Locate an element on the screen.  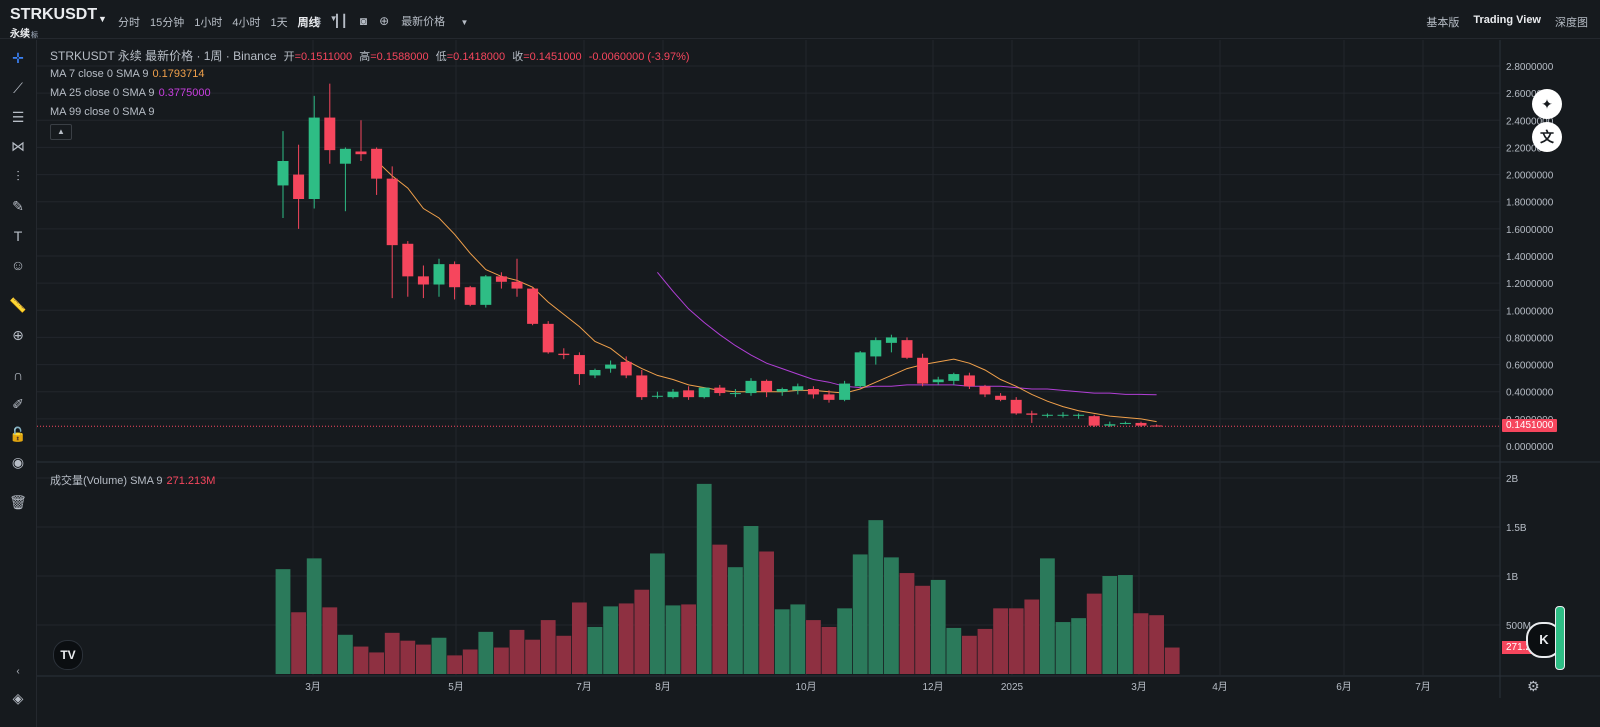
collapse-sidebar-icon: ‹ is located at coordinates (18, 671).